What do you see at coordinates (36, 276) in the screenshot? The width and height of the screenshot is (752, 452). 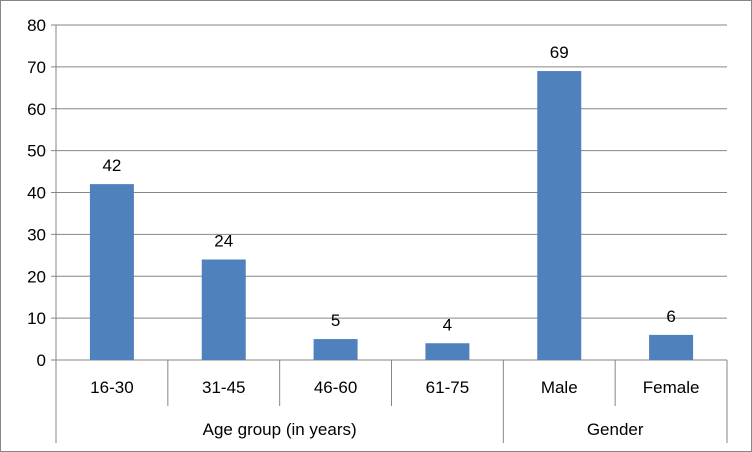 I see `y-tick-label: 20` at bounding box center [36, 276].